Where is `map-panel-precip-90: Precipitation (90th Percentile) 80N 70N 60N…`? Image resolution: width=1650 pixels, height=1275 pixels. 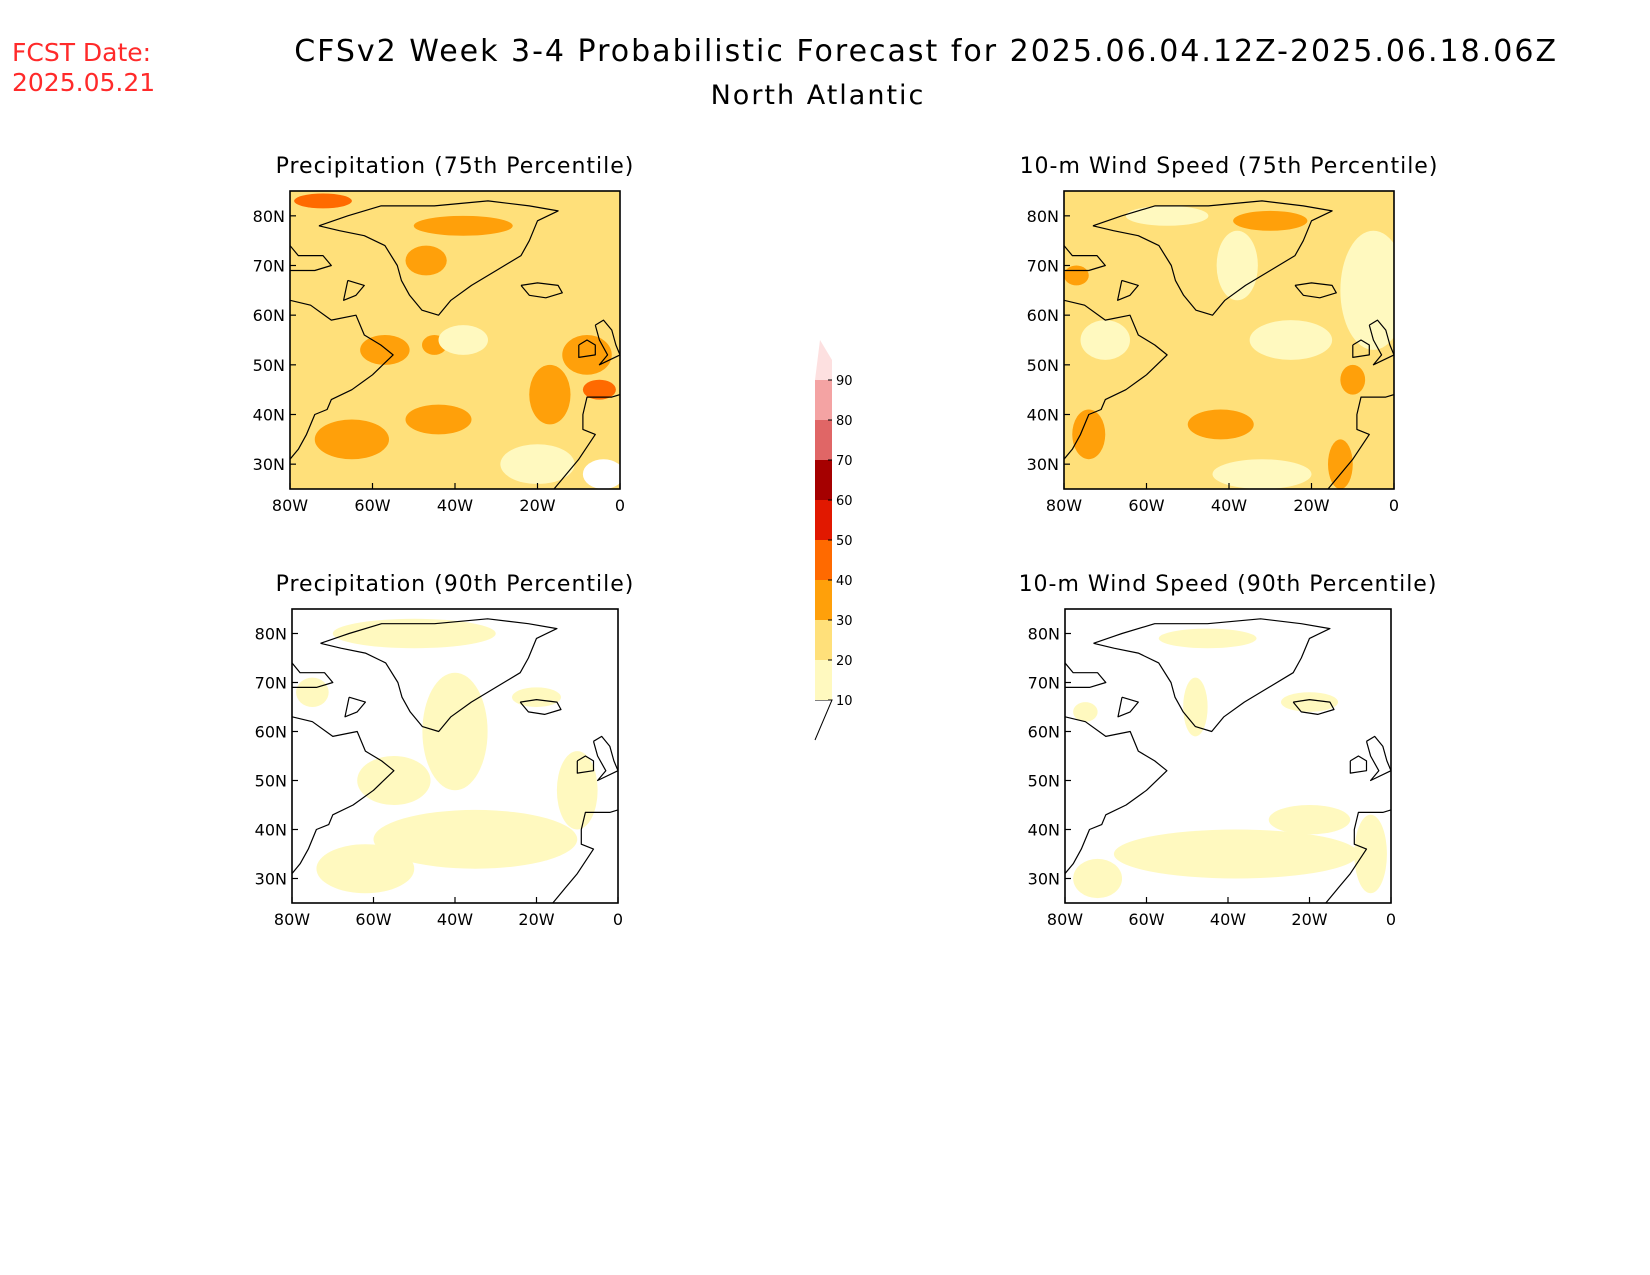 map-panel-precip-90: Precipitation (90th Percentile) 80N 70N 60N… is located at coordinates (445, 750).